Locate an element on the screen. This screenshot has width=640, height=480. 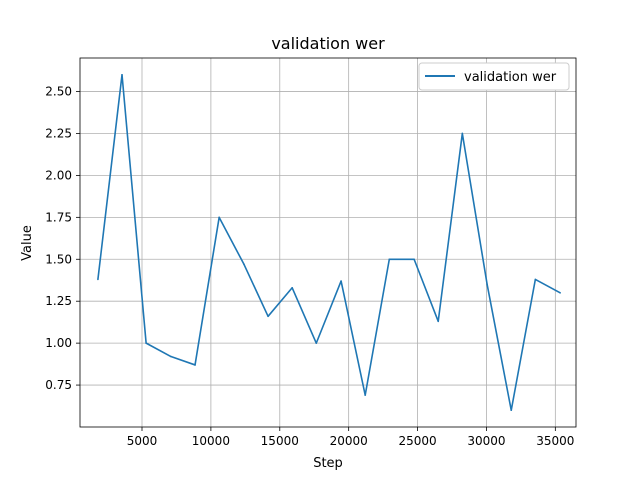
x-tick-label: 35000 is located at coordinates (555, 441).